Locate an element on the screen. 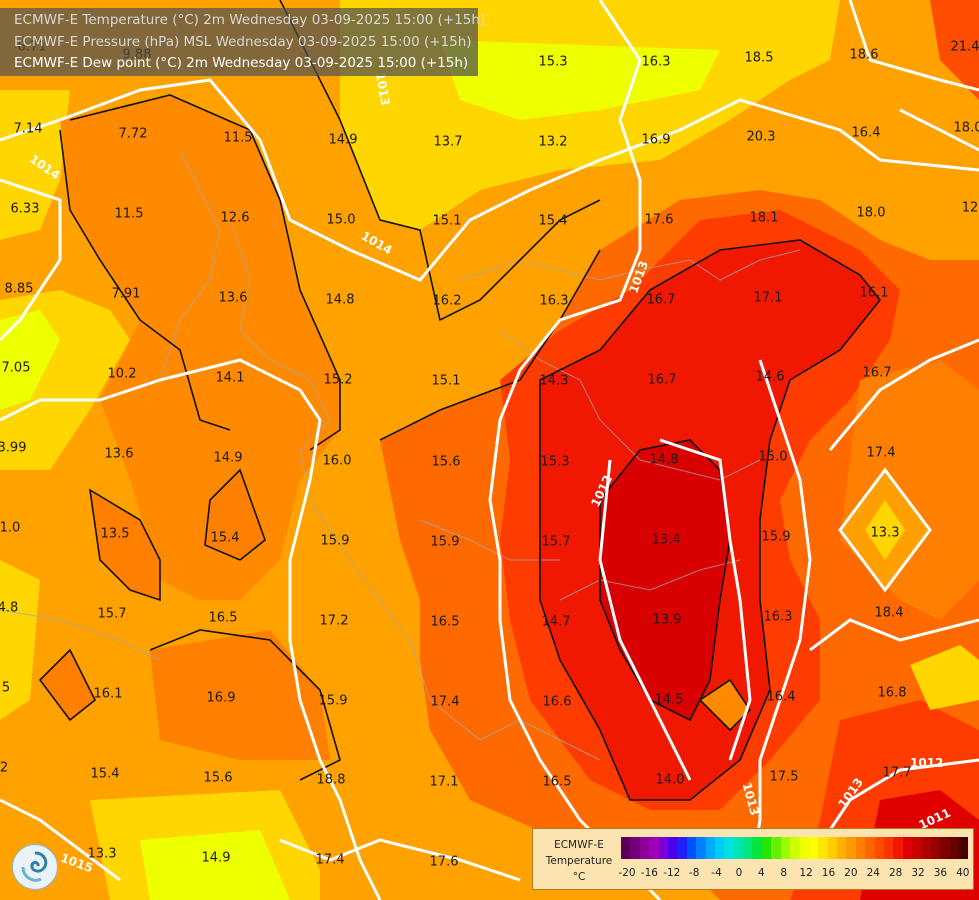  legend-unit: °C is located at coordinates (579, 877).